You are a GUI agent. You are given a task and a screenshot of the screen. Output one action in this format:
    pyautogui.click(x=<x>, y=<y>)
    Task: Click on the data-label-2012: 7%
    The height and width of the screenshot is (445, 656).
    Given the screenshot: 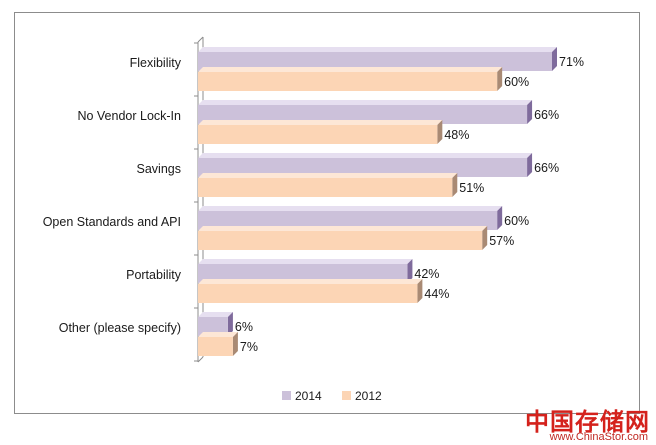 What is the action you would take?
    pyautogui.click(x=249, y=347)
    